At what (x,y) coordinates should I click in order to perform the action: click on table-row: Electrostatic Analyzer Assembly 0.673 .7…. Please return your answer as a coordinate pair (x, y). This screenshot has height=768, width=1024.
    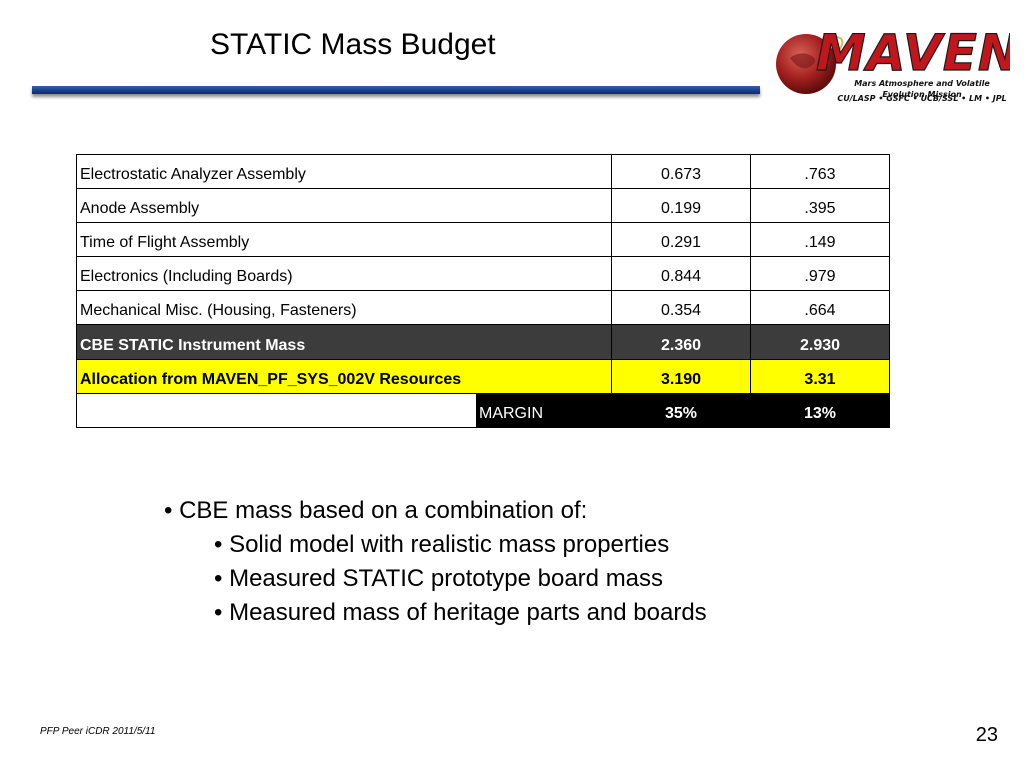
    Looking at the image, I should click on (483, 171).